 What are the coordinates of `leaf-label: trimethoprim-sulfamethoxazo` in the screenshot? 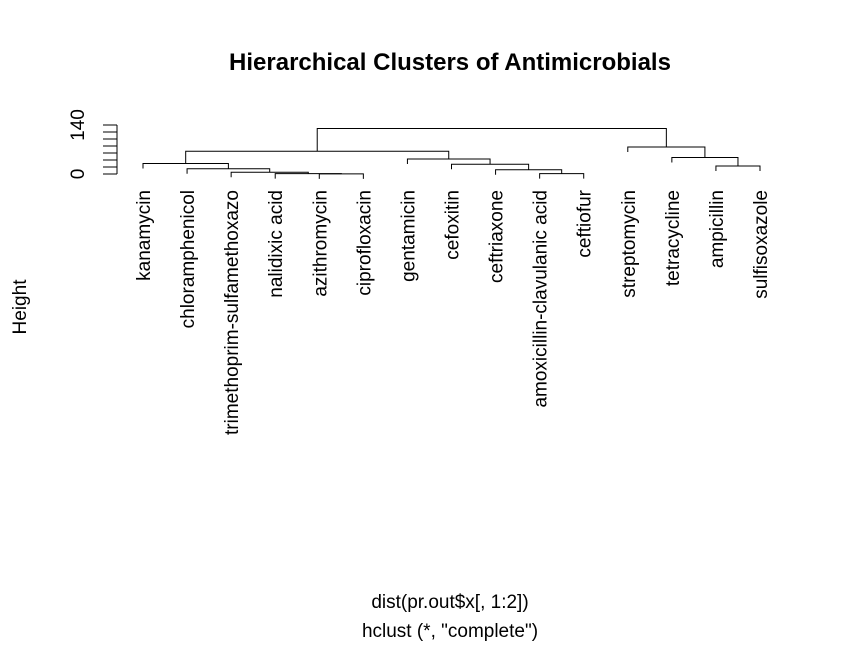 It's located at (232, 312).